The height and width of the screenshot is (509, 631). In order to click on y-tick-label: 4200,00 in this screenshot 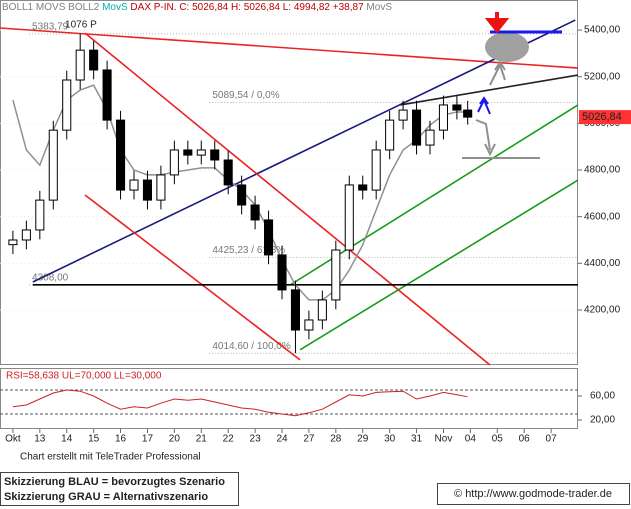, I will do `click(602, 310)`.